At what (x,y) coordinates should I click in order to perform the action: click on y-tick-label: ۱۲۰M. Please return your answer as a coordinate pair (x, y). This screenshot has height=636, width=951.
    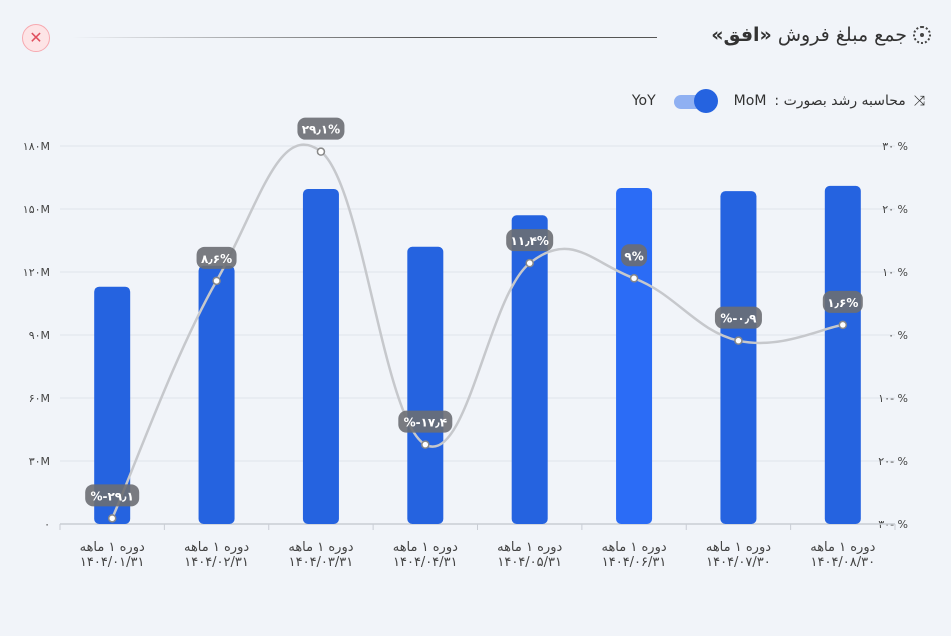
    Looking at the image, I should click on (36, 272).